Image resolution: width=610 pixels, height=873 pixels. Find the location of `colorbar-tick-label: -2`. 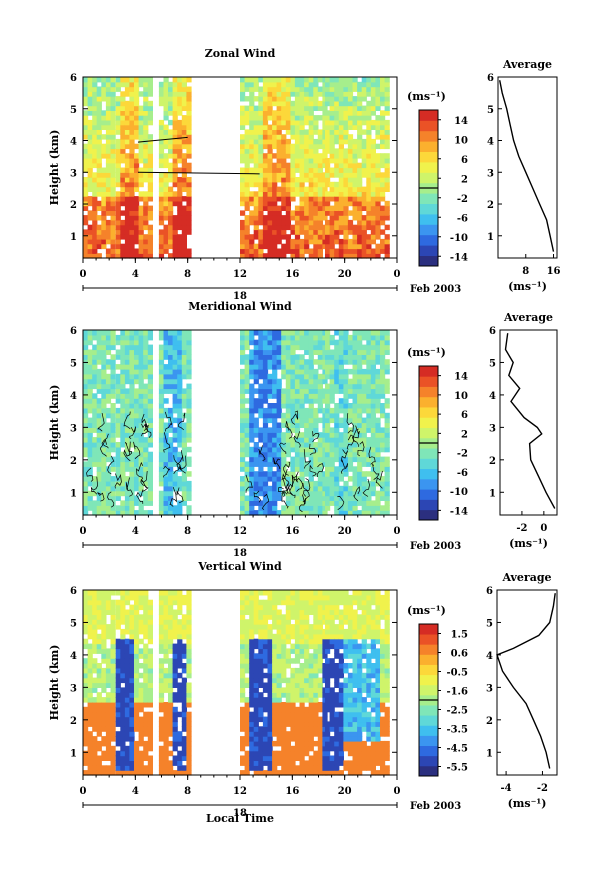

colorbar-tick-label: -2 is located at coordinates (462, 454).